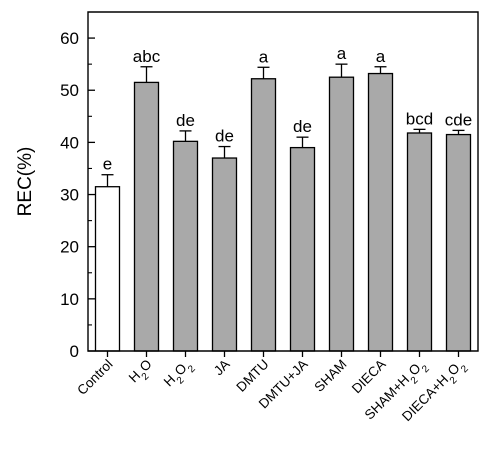 Image resolution: width=500 pixels, height=455 pixels. I want to click on x-tick-label-1: H2O, so click(142, 373).